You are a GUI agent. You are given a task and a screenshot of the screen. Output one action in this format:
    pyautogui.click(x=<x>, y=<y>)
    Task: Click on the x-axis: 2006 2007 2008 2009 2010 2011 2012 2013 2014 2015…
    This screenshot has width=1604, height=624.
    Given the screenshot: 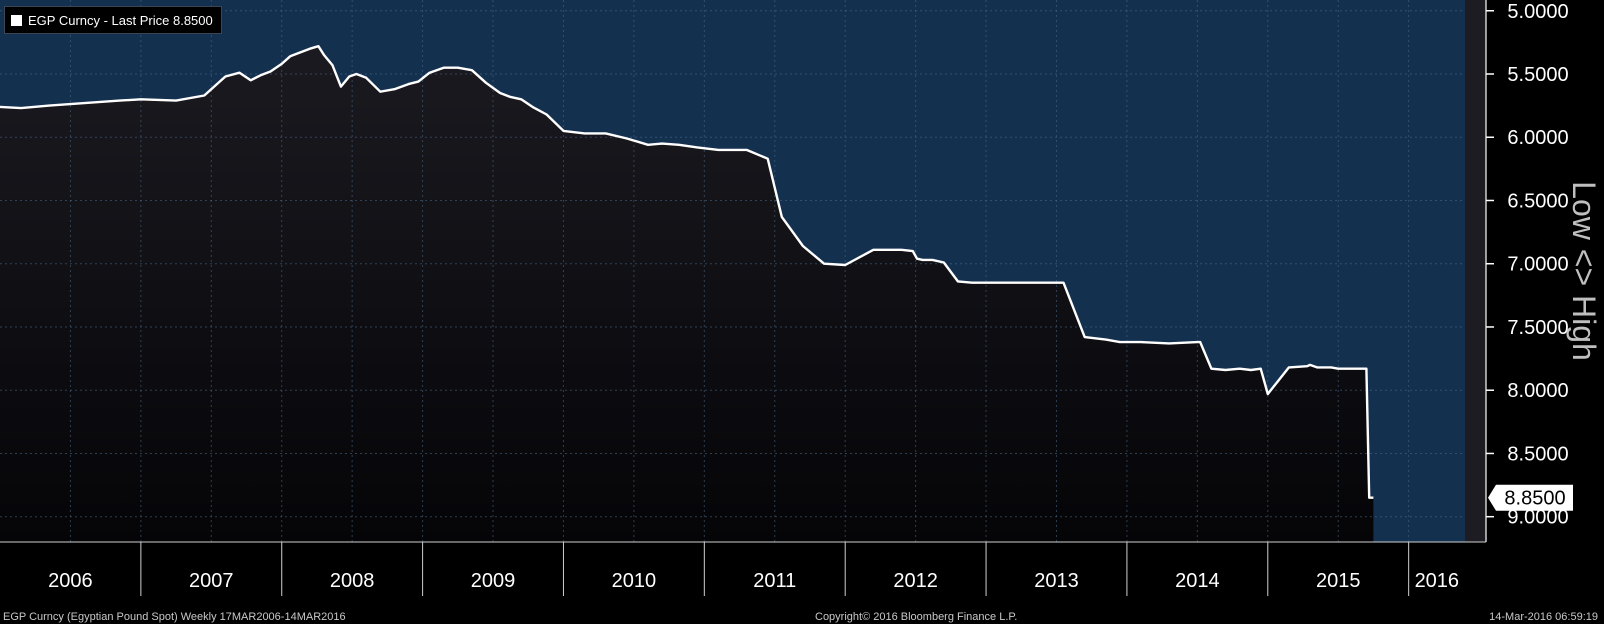 What is the action you would take?
    pyautogui.click(x=802, y=575)
    